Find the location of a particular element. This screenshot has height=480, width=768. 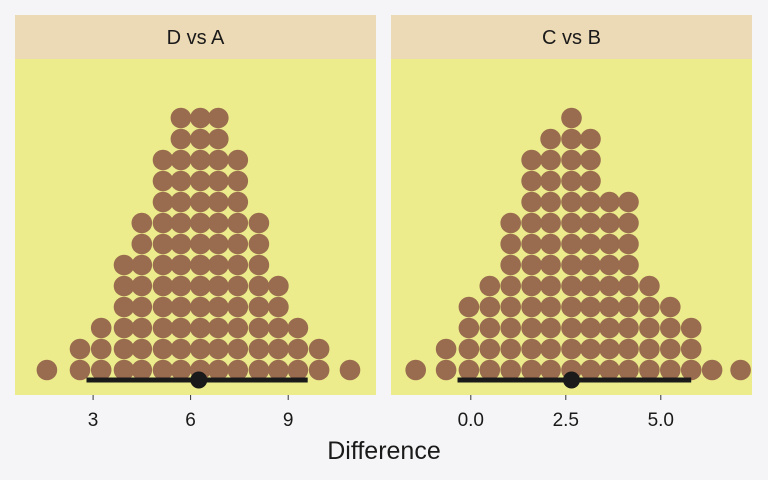

interval-point is located at coordinates (199, 380).